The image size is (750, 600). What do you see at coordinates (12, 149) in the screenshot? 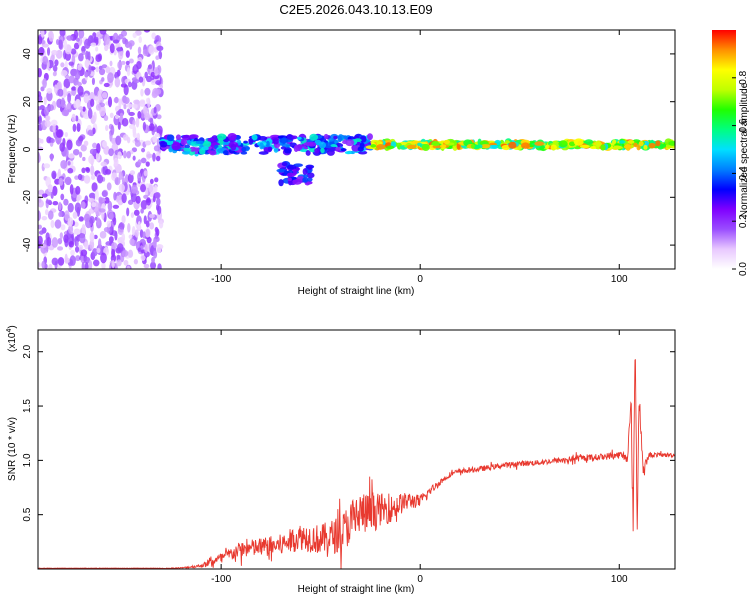
I see `spectrogram-ylabel: Frequency (Hz)` at bounding box center [12, 149].